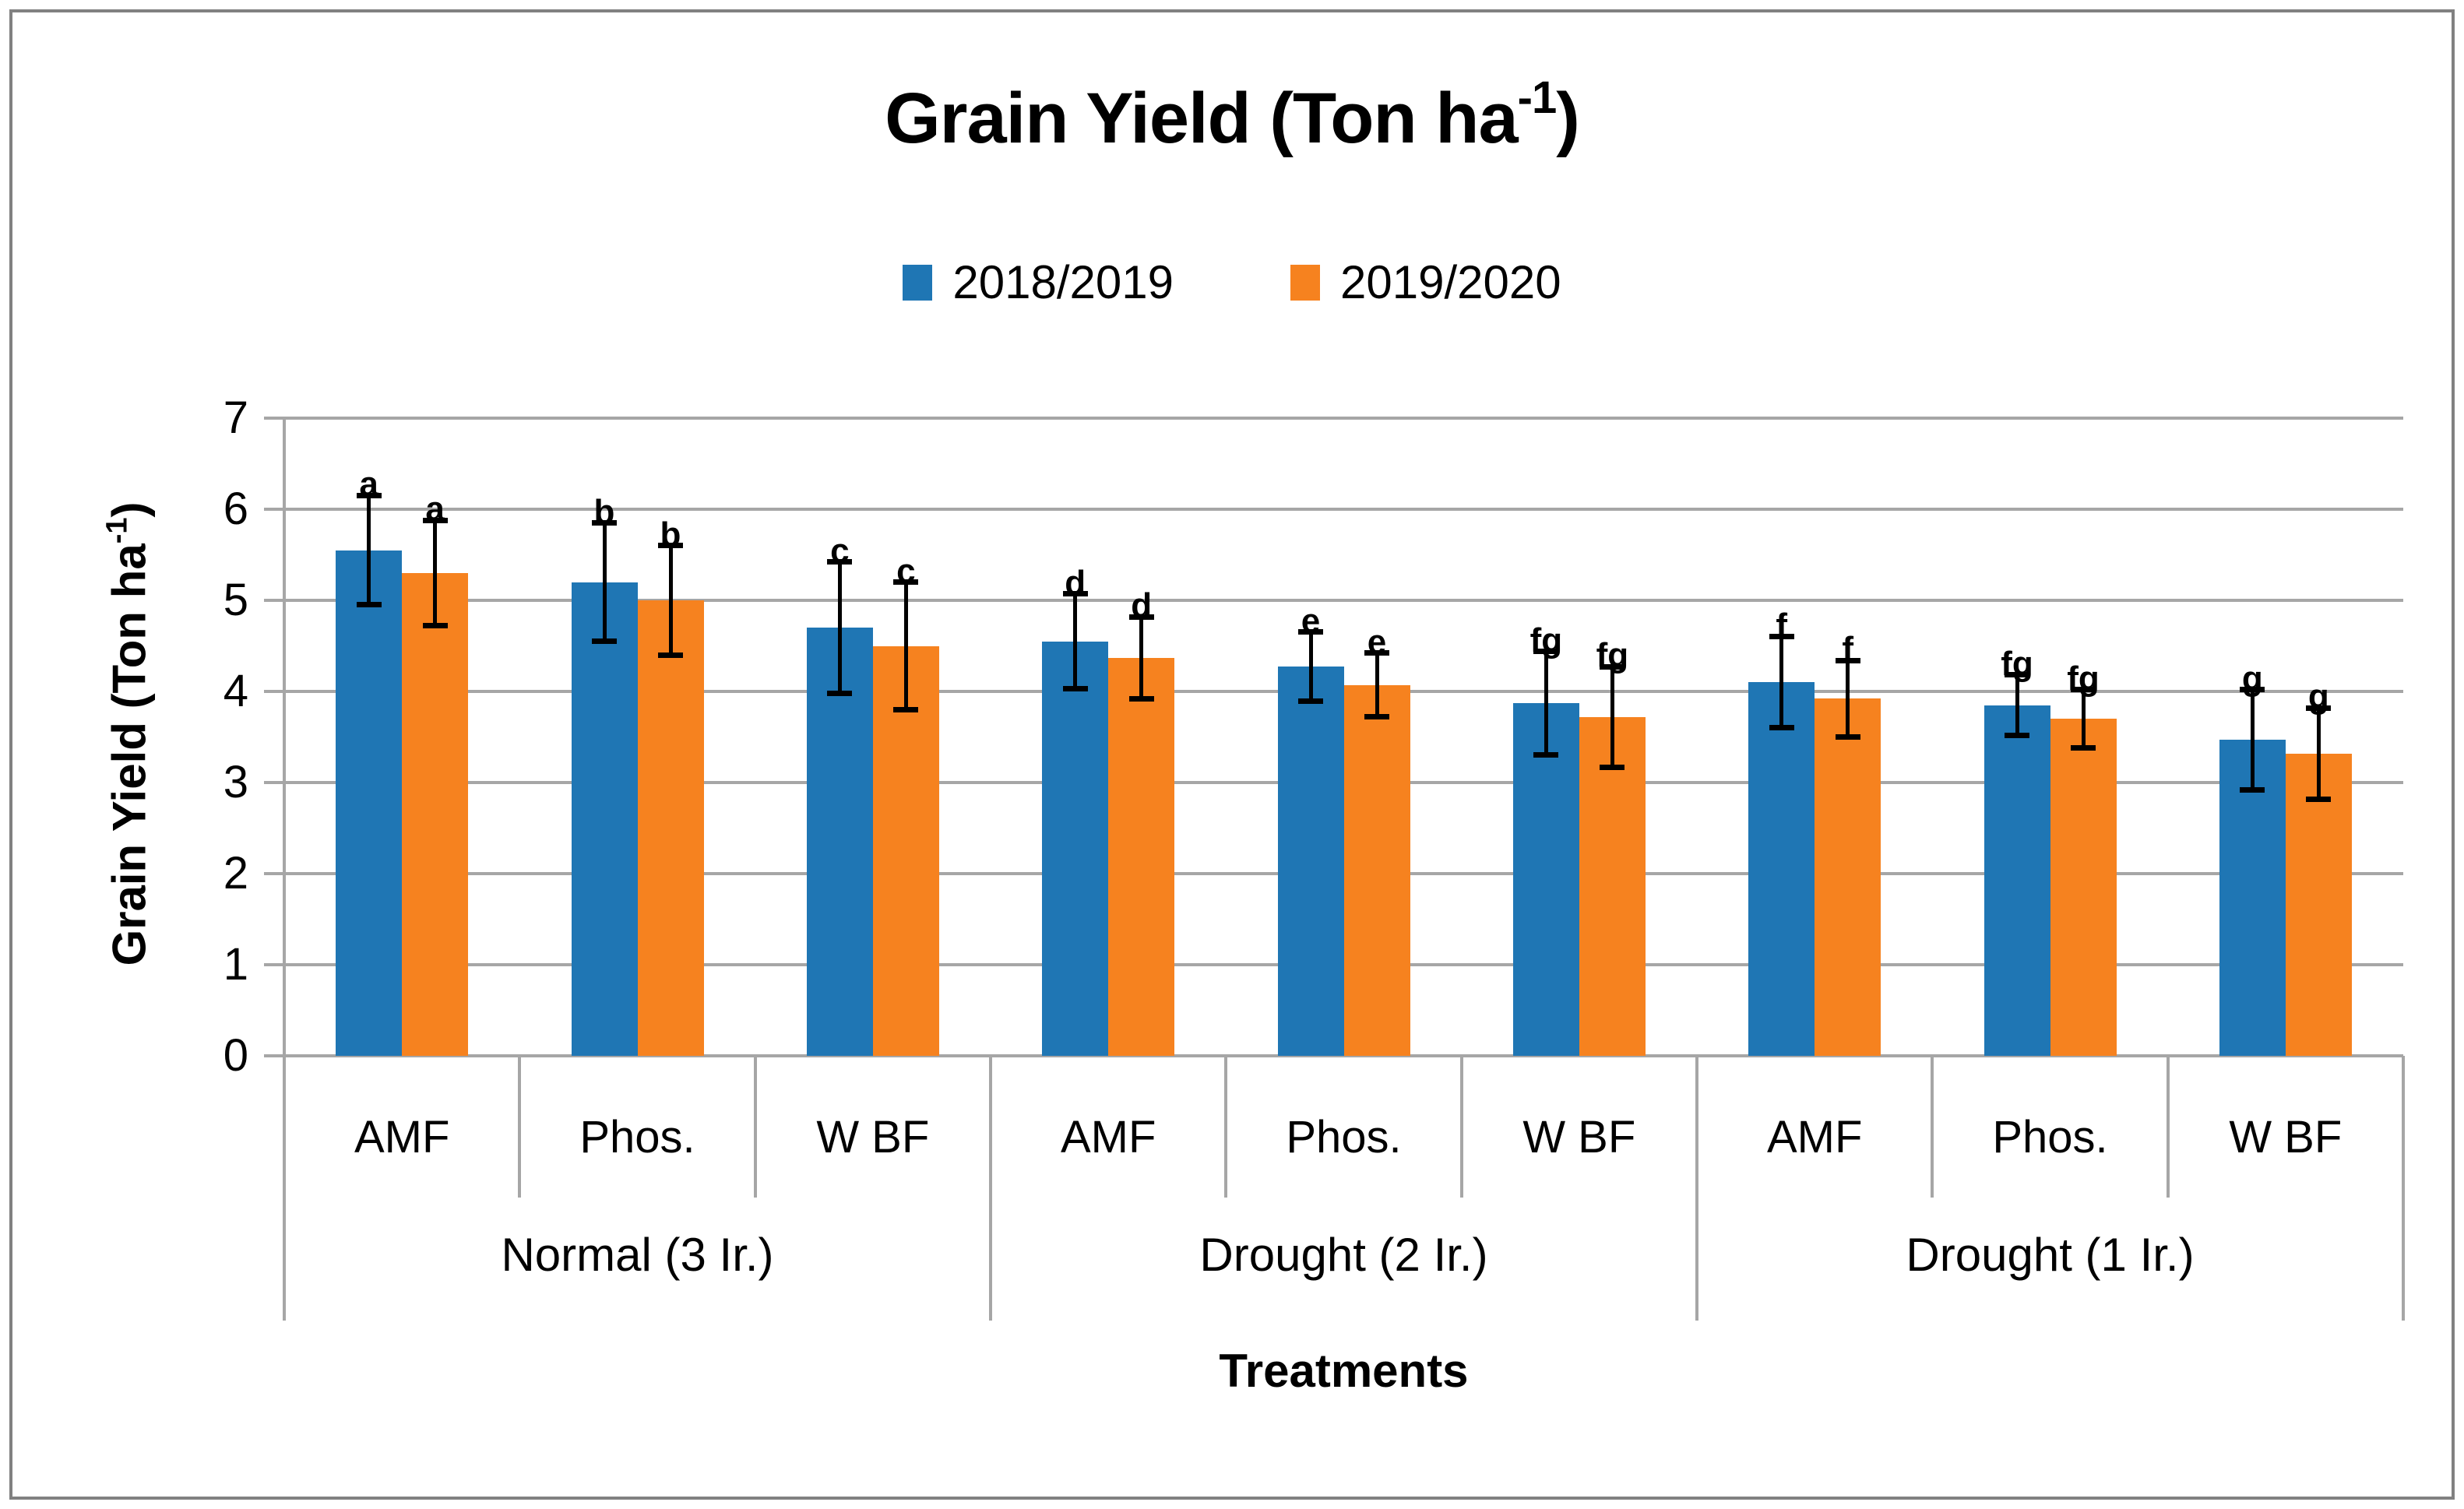 Image resolution: width=2464 pixels, height=1509 pixels. What do you see at coordinates (285, 869) in the screenshot?
I see `y-axis-line` at bounding box center [285, 869].